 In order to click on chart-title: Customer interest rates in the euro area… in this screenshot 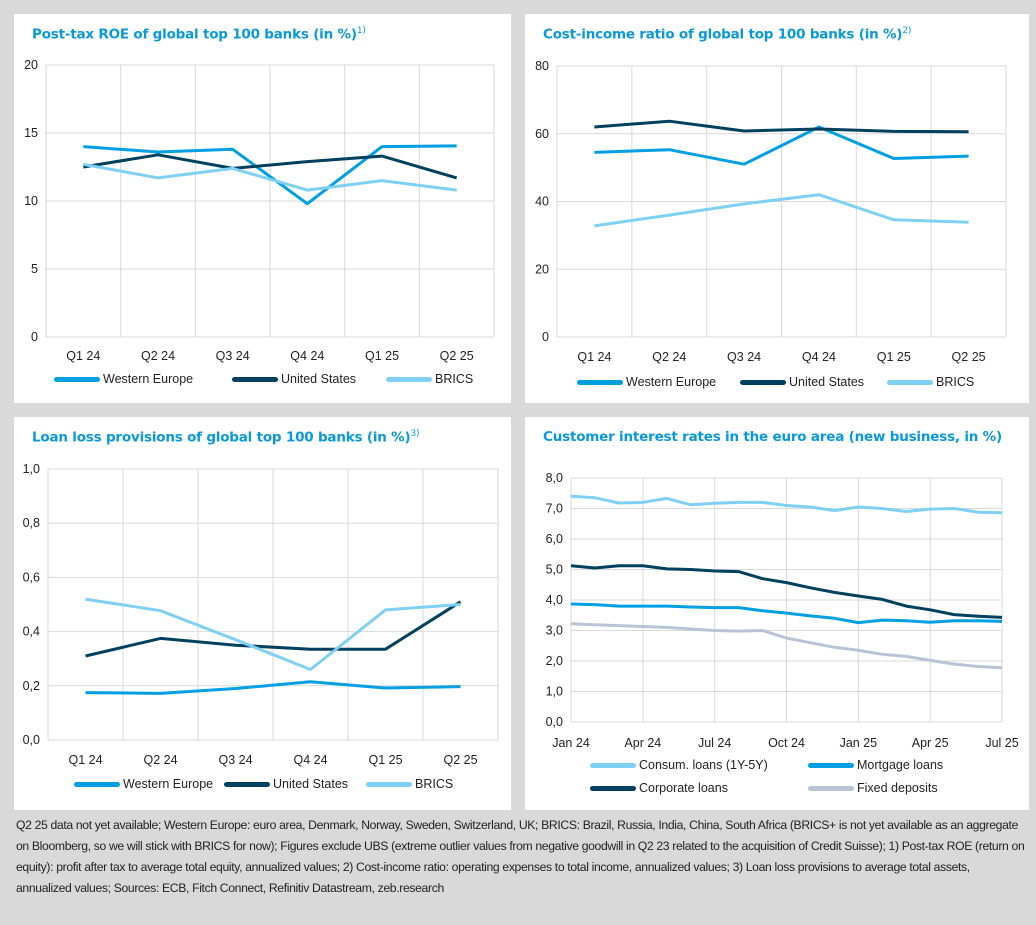, I will do `click(772, 437)`.